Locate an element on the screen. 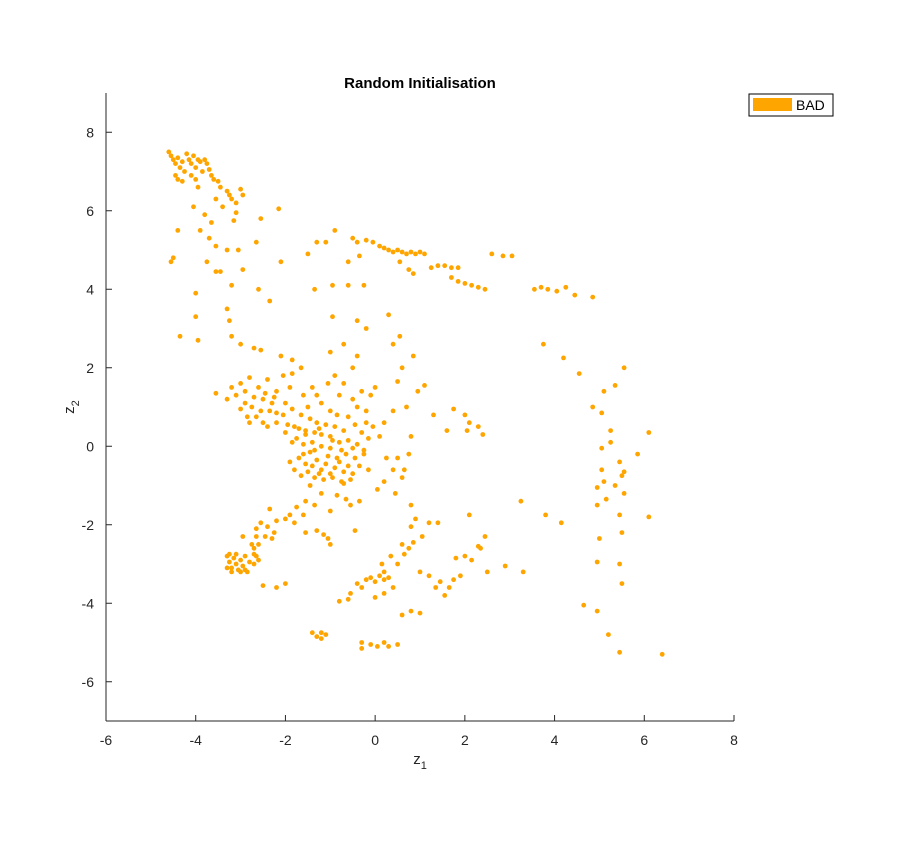 The image size is (910, 846). x-axis-label-main: z is located at coordinates (417, 759).